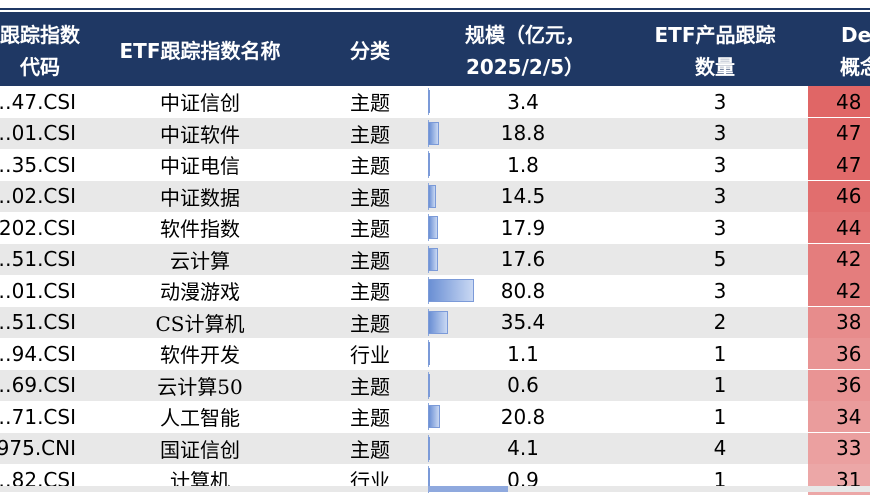 This screenshot has height=495, width=870. I want to click on size-cell: 3.4, so click(435, 101).